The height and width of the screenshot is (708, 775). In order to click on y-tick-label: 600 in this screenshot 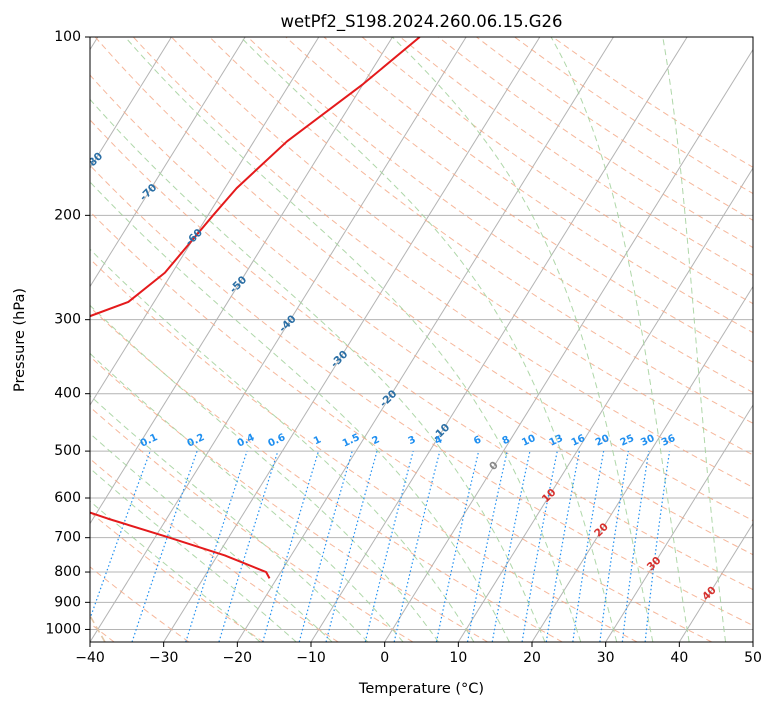, I will do `click(67, 498)`.